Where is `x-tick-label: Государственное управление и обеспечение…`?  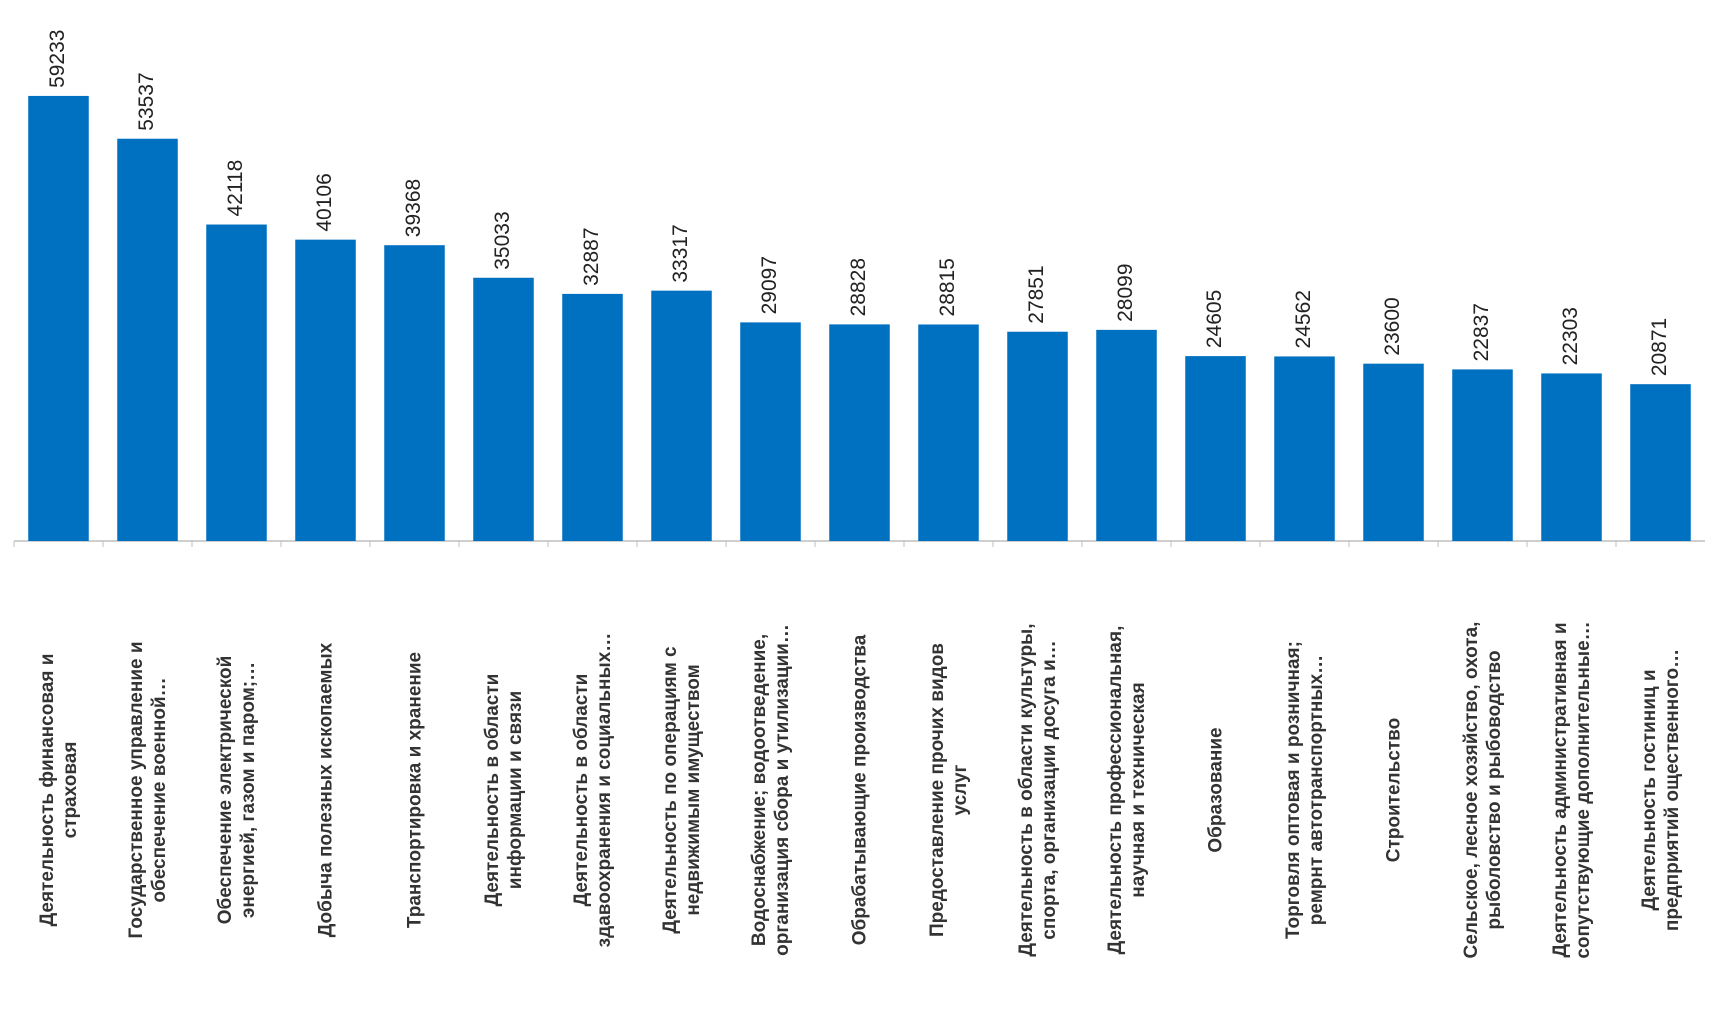
x-tick-label: Государственное управление и обеспечение… is located at coordinates (147, 790).